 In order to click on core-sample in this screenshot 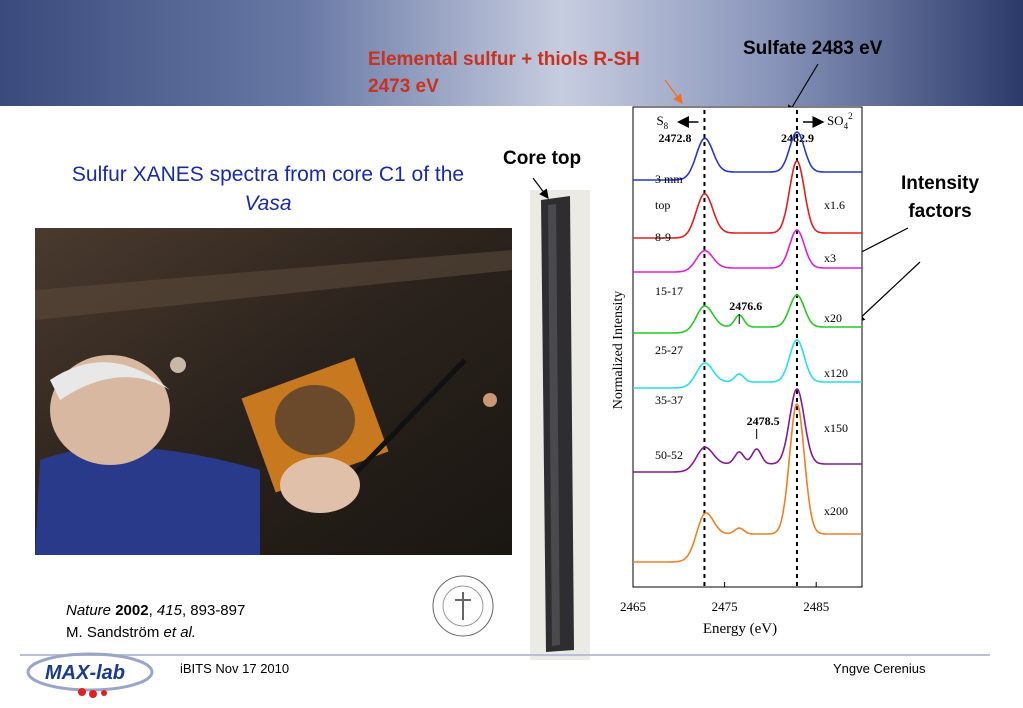, I will do `click(560, 425)`.